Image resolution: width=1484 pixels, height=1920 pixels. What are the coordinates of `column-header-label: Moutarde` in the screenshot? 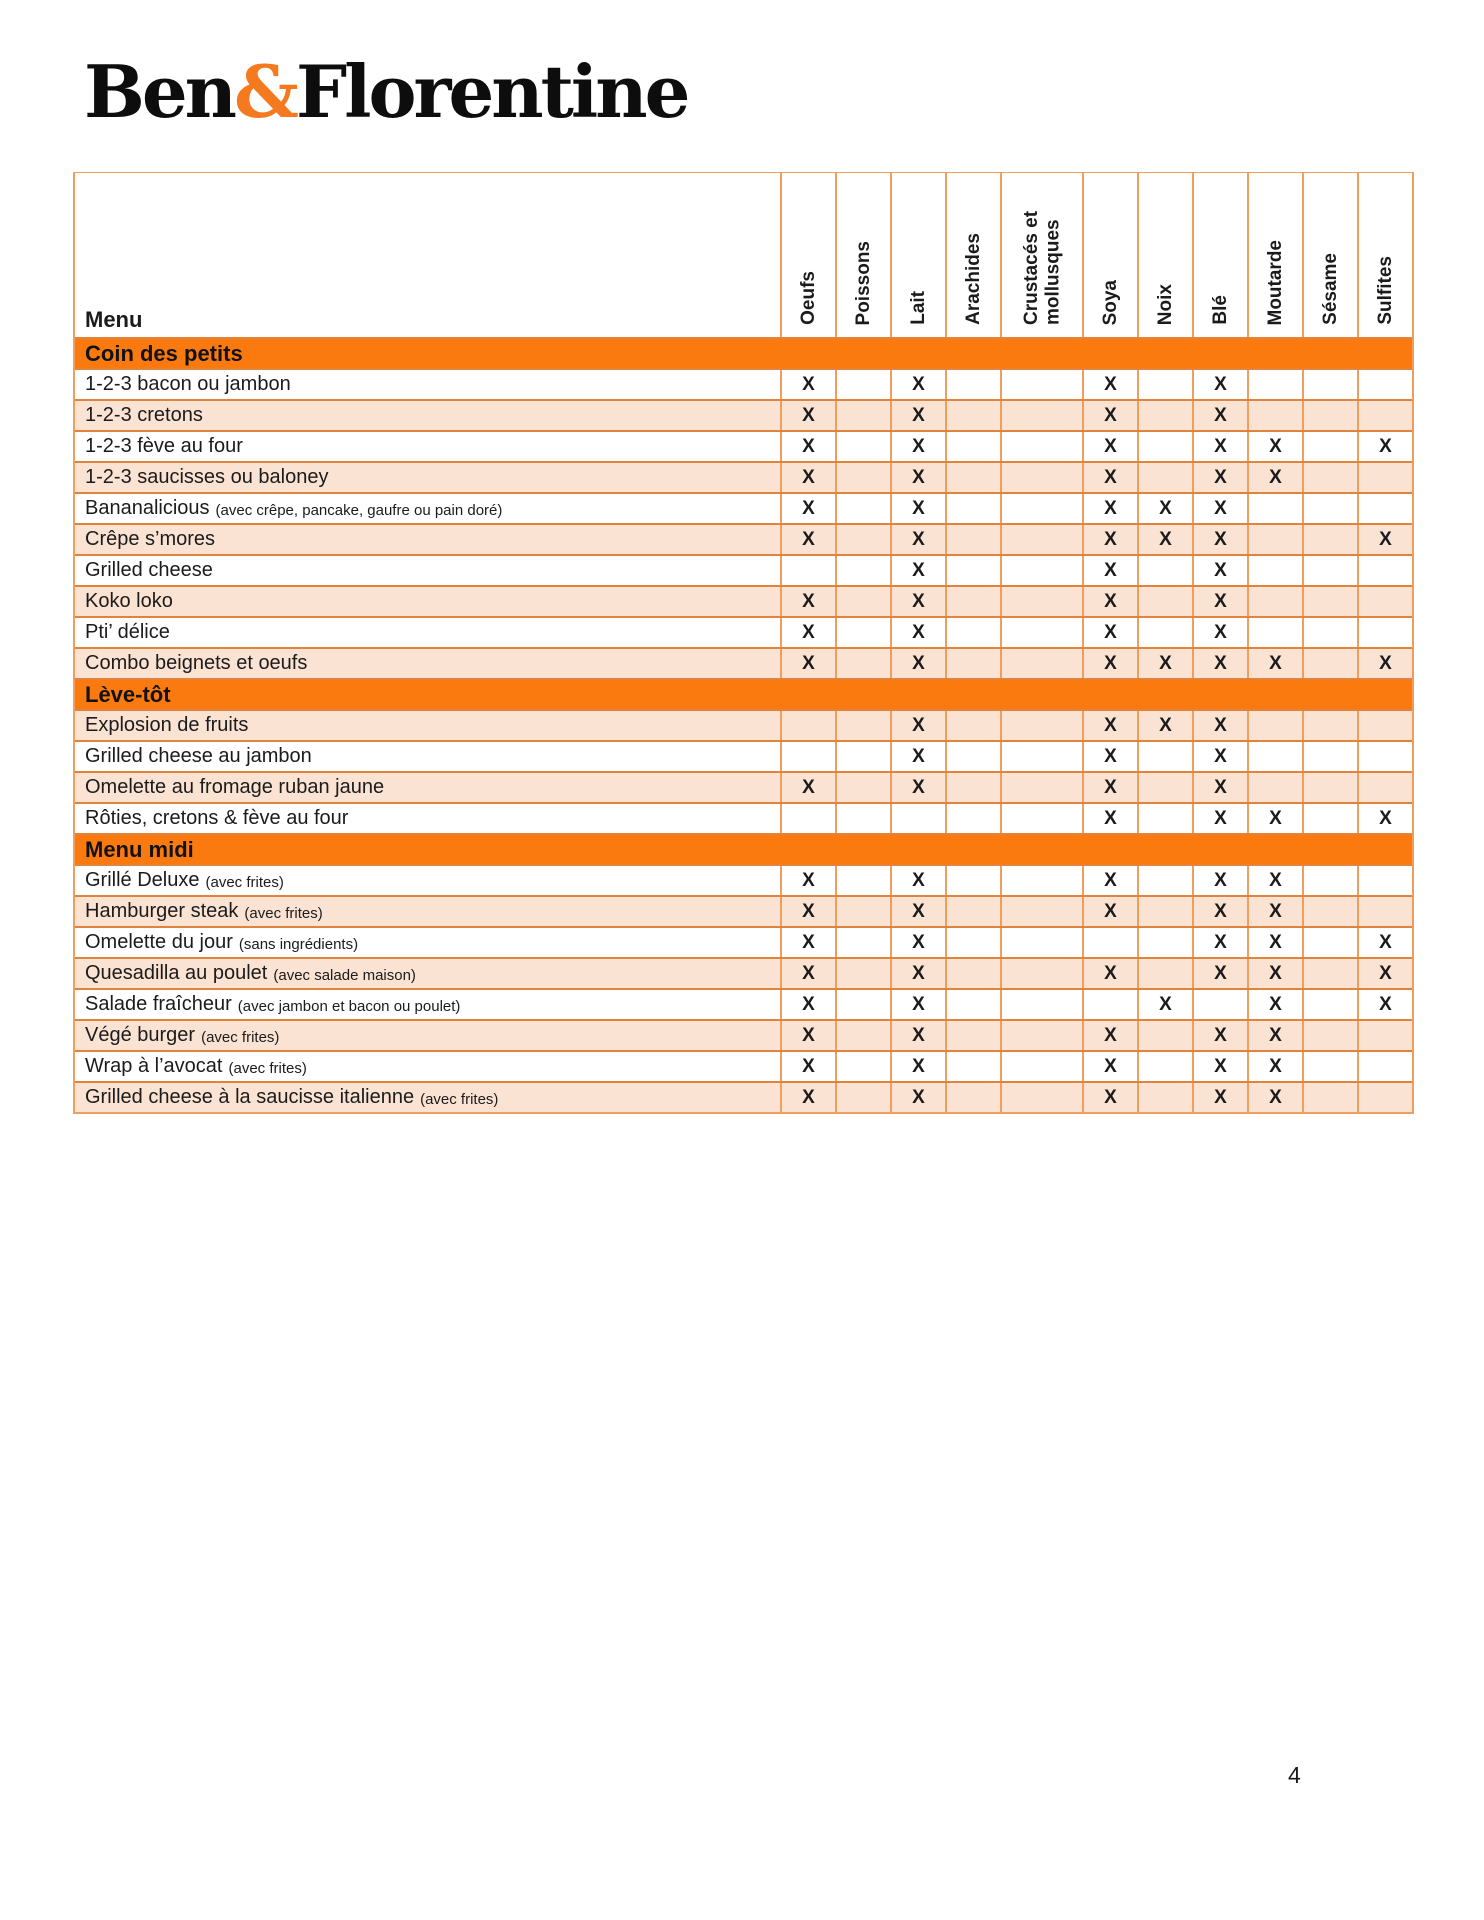 It's located at (1275, 282).